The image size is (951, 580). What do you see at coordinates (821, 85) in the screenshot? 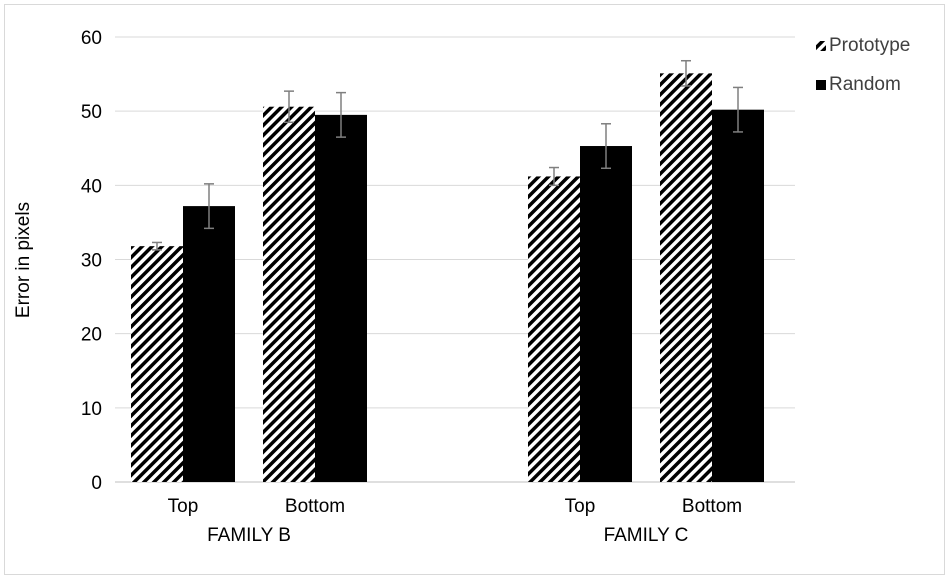
I see `legend-swatch-random` at bounding box center [821, 85].